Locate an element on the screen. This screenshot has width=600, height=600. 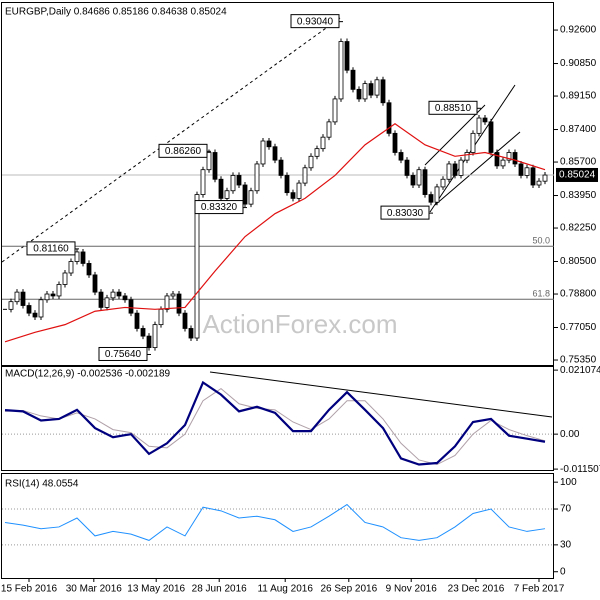
y-tick-label: 0.78800 is located at coordinates (578, 294).